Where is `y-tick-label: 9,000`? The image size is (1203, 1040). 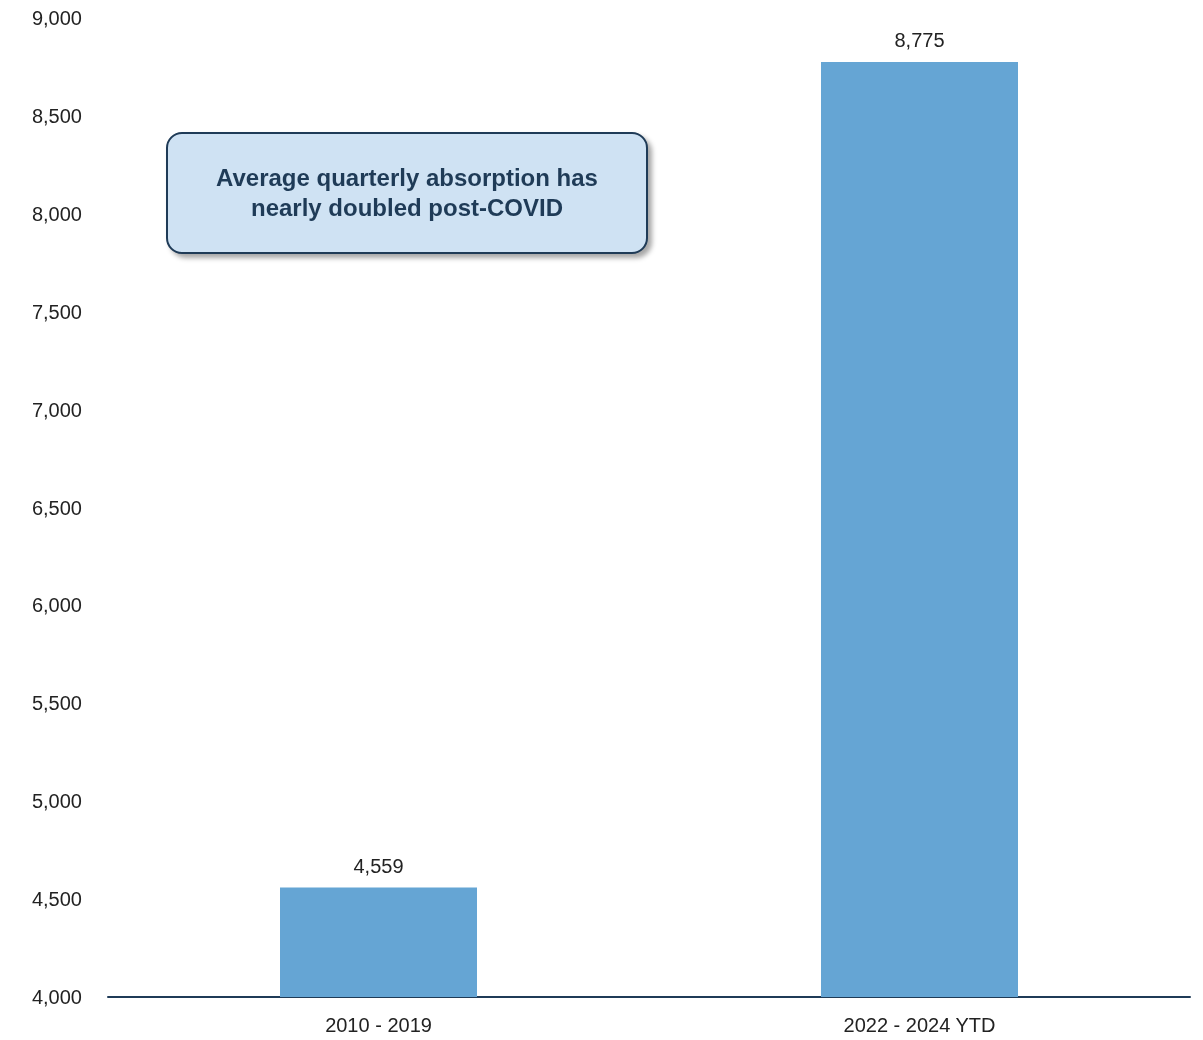 y-tick-label: 9,000 is located at coordinates (56, 18).